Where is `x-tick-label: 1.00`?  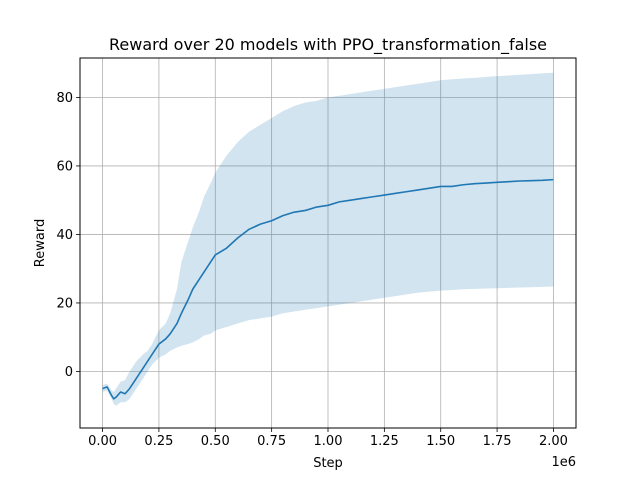 x-tick-label: 1.00 is located at coordinates (328, 441).